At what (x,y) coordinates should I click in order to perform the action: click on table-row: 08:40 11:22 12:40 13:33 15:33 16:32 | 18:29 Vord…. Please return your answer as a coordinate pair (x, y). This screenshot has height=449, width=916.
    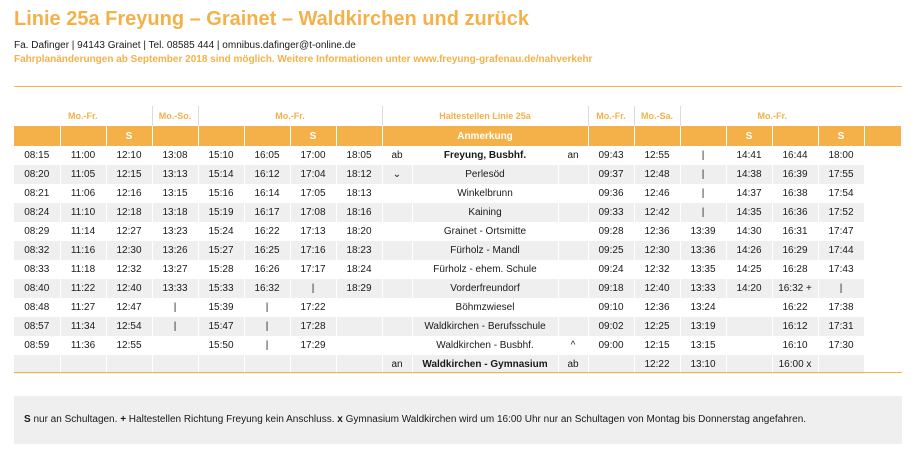
    Looking at the image, I should click on (458, 288).